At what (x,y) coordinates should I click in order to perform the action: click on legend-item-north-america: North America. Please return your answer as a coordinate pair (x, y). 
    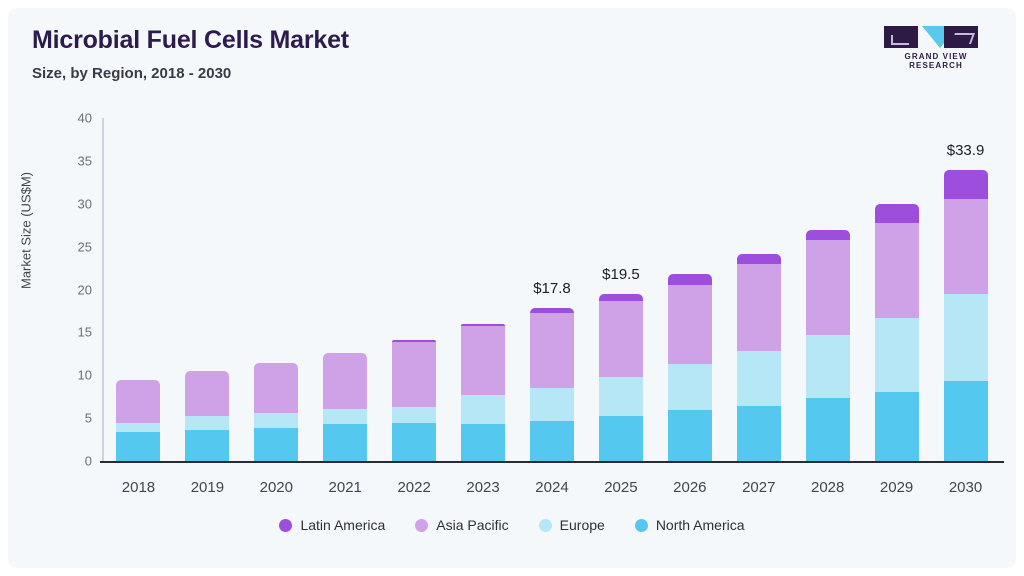
    Looking at the image, I should click on (689, 525).